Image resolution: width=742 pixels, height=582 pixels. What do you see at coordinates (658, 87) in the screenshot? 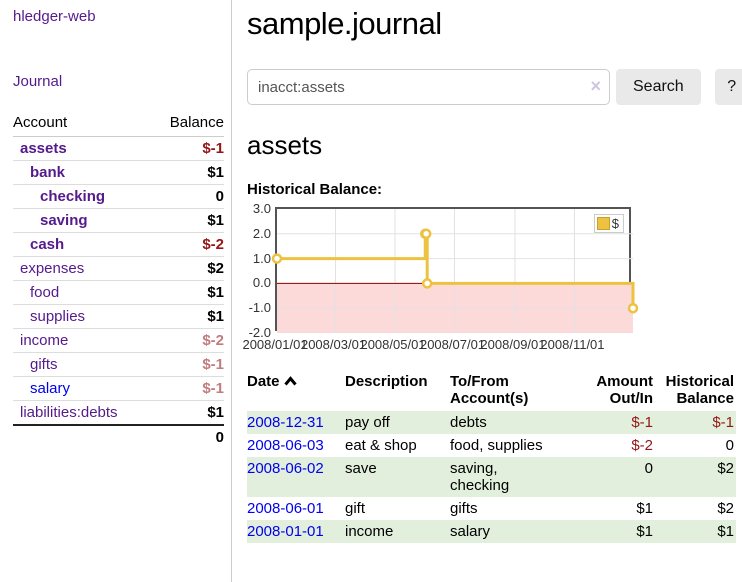
I see `search-button: Search` at bounding box center [658, 87].